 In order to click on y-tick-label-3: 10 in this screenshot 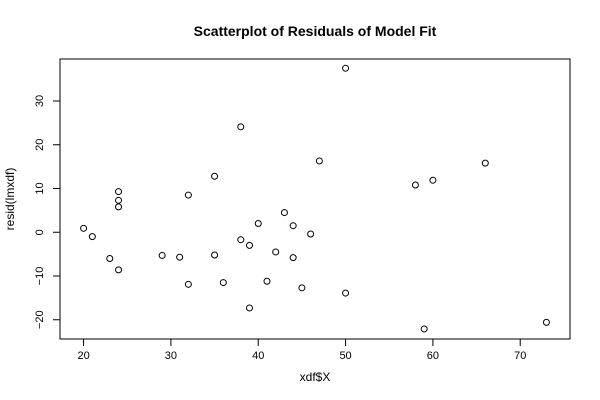, I will do `click(40, 188)`.